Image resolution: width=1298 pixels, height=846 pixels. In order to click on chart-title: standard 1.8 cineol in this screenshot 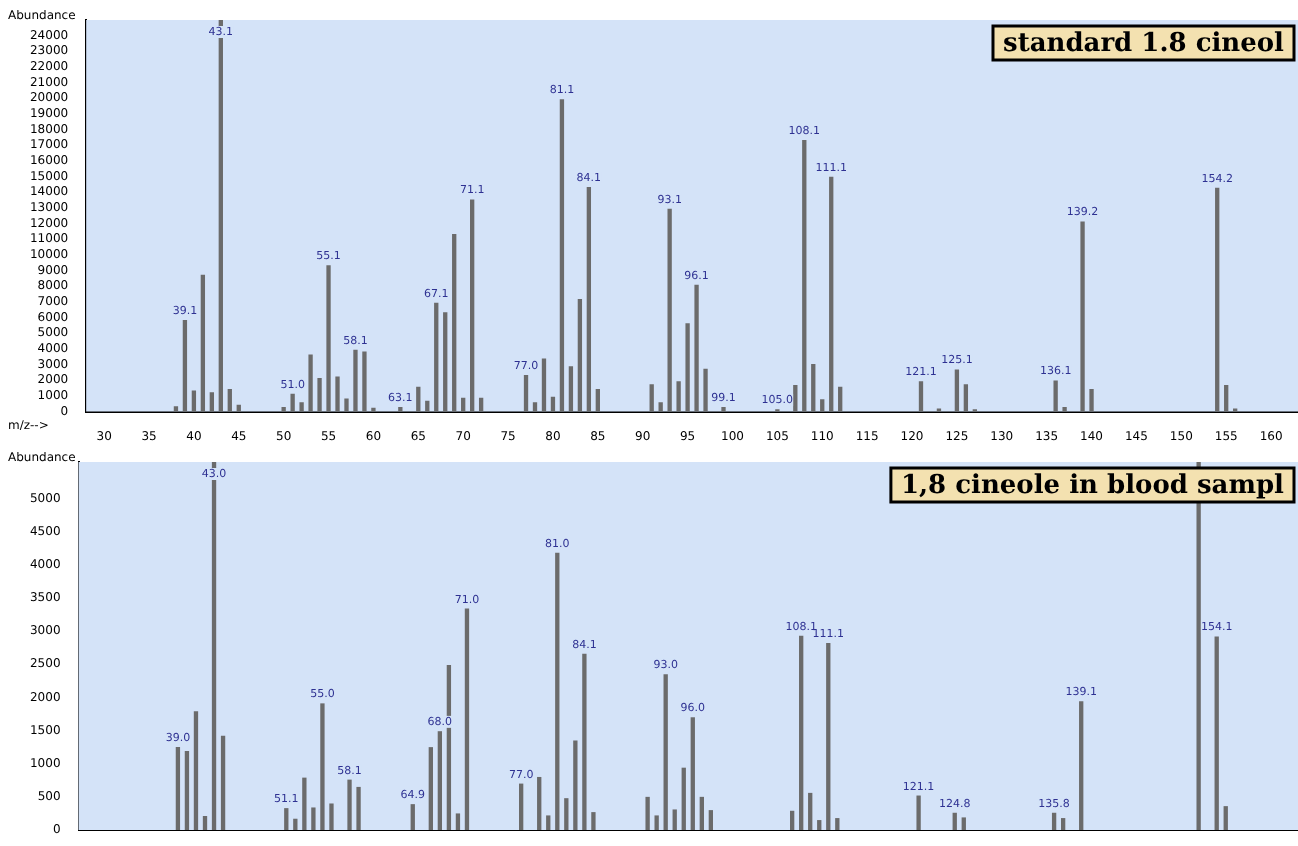, I will do `click(1143, 43)`.